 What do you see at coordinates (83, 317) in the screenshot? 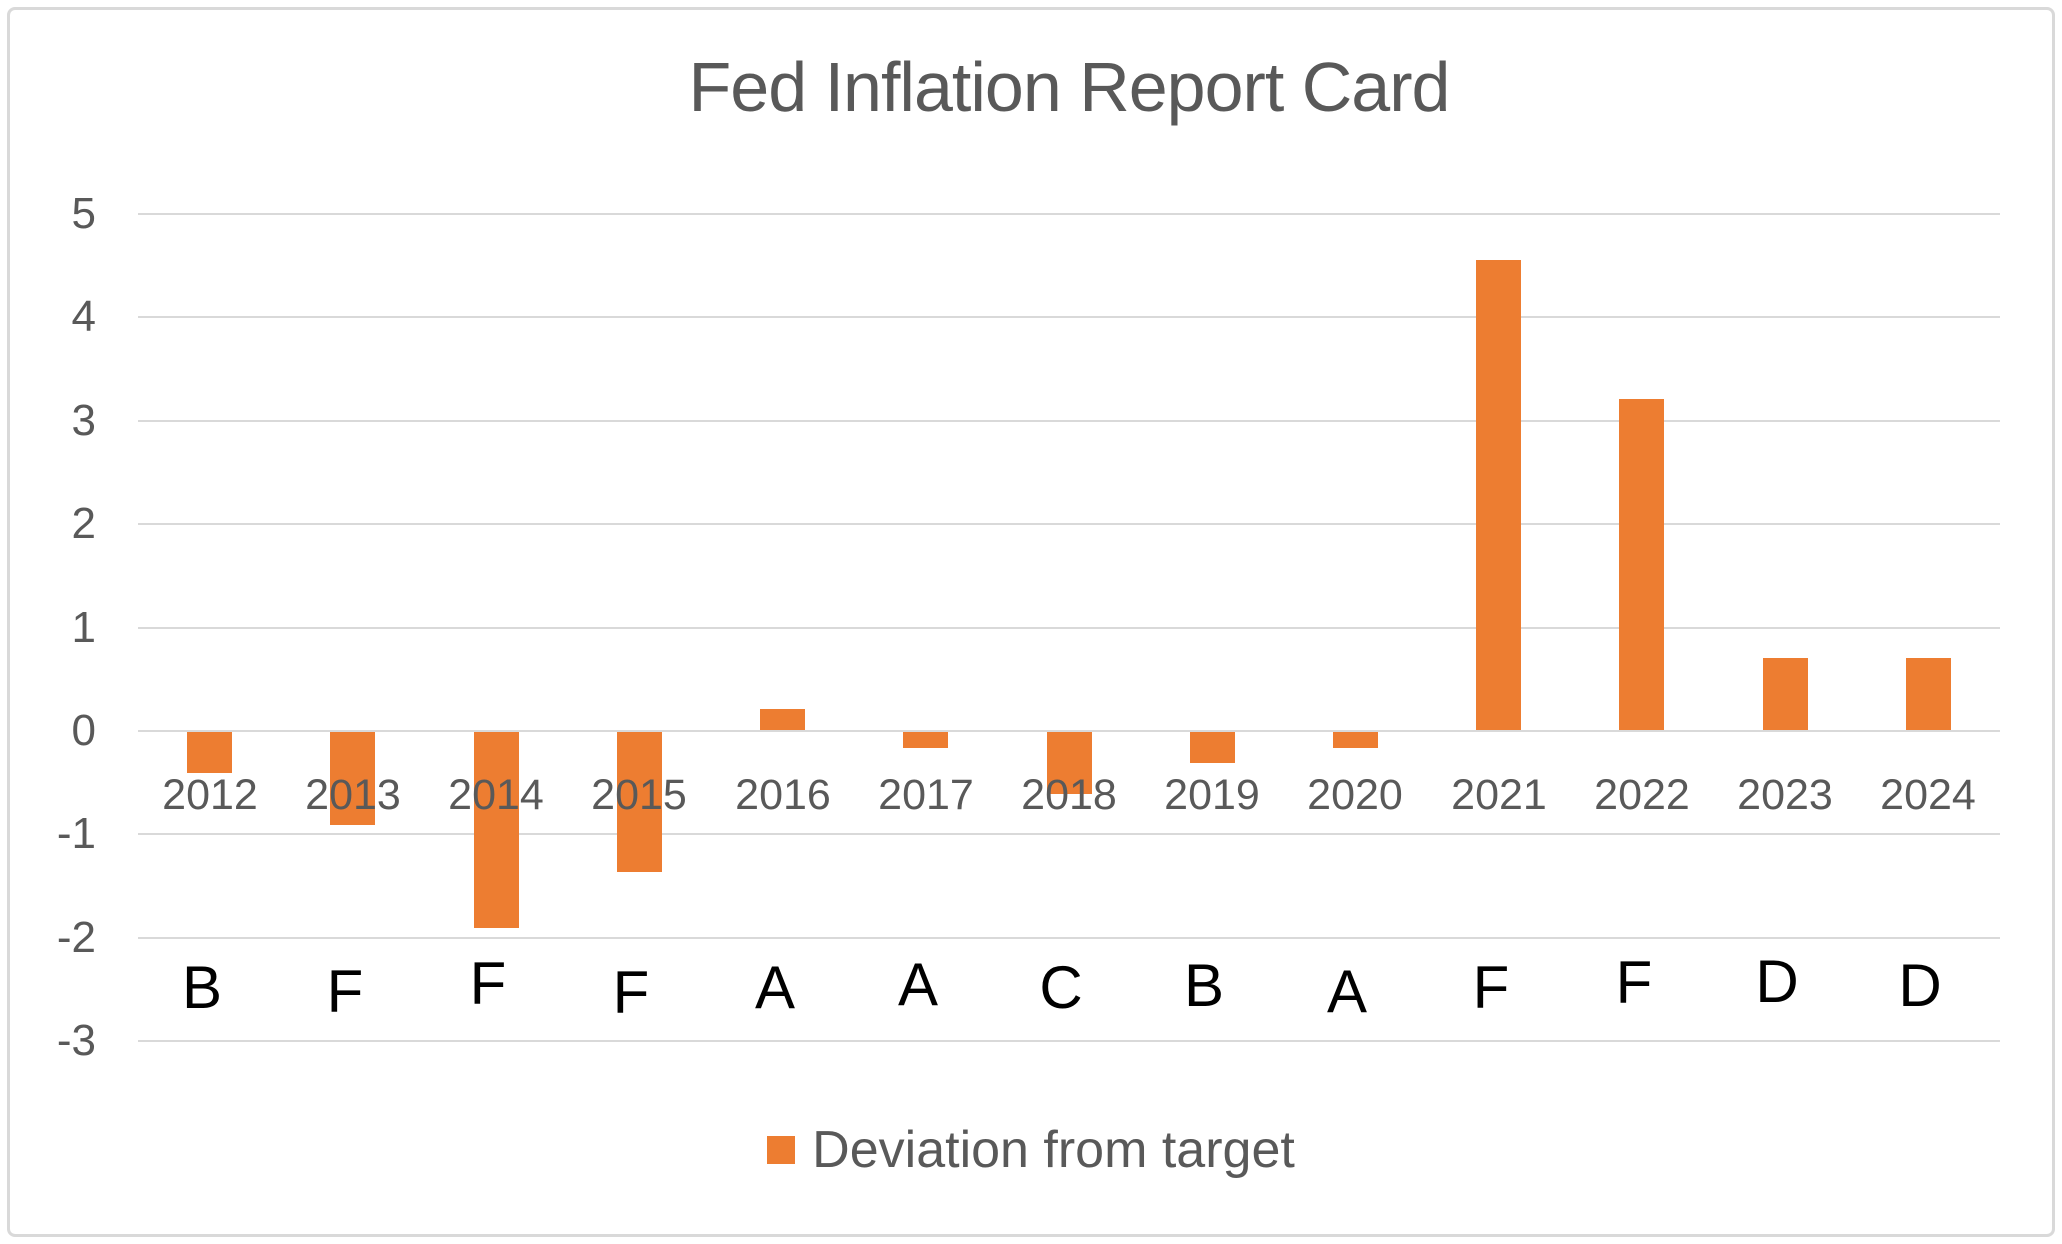
I see `y-axis-tick-label: 4` at bounding box center [83, 317].